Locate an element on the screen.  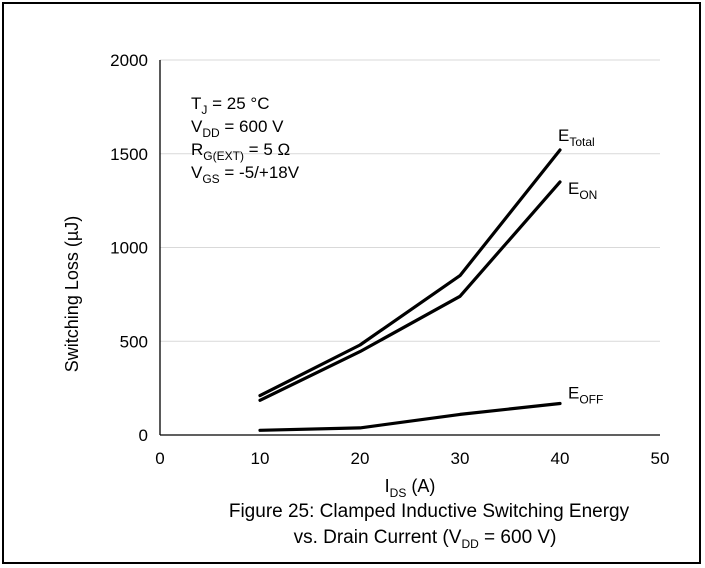
condition-line: RG(EXT) = 5 Ω is located at coordinates (240, 151).